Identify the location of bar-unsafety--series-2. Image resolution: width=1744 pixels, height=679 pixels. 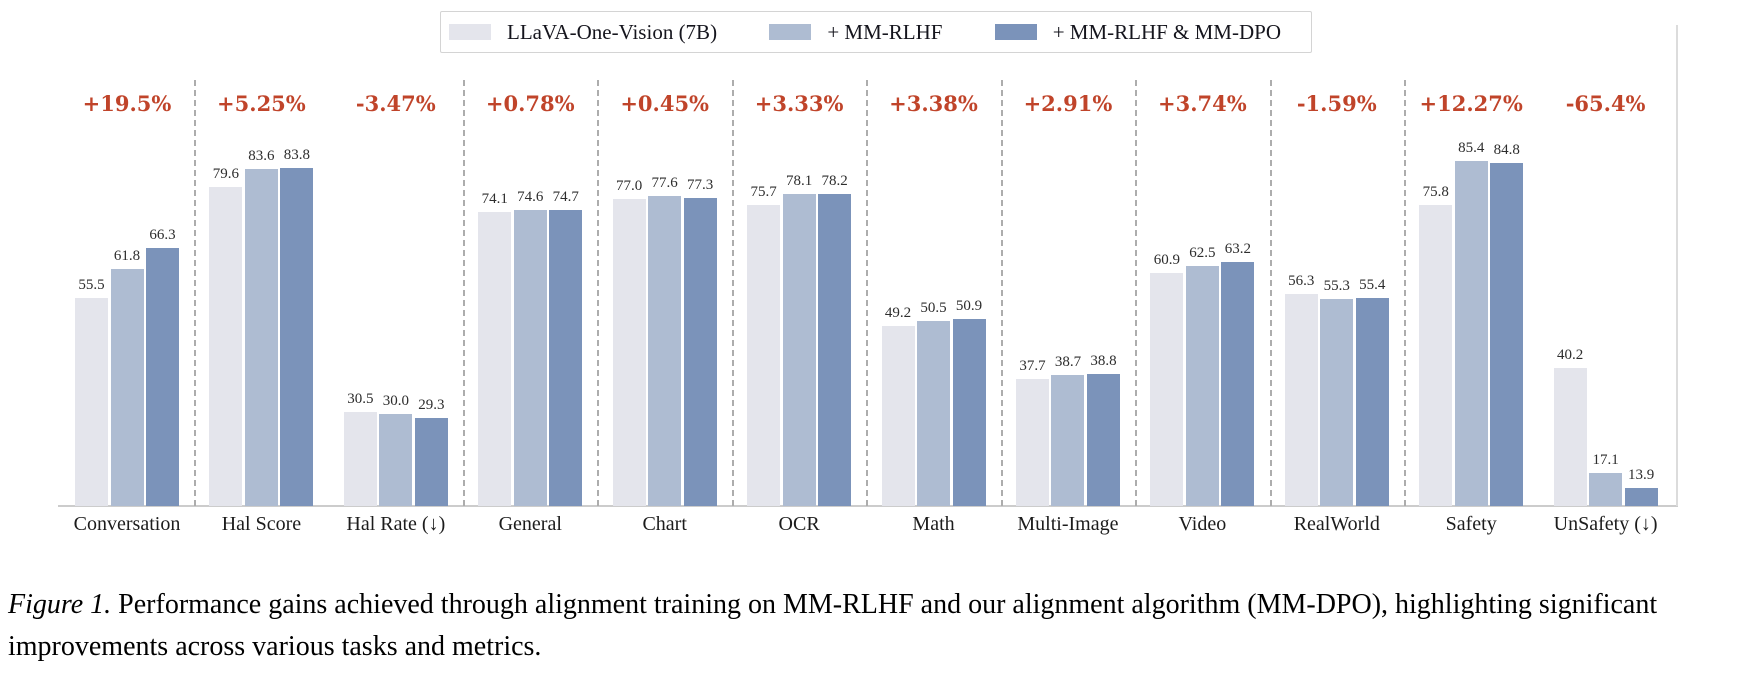
(1641, 497).